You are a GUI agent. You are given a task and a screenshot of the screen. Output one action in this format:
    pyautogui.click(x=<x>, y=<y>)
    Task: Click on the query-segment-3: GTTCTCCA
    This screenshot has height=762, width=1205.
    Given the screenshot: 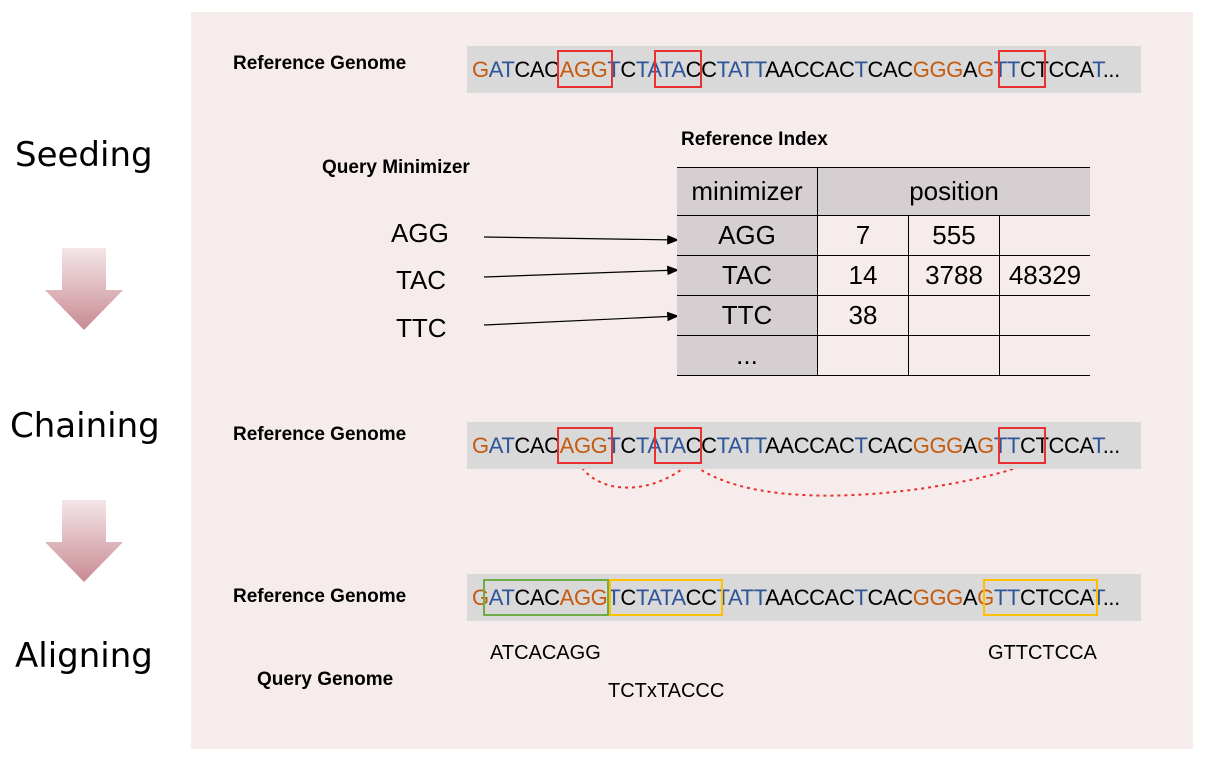 What is the action you would take?
    pyautogui.click(x=1042, y=653)
    